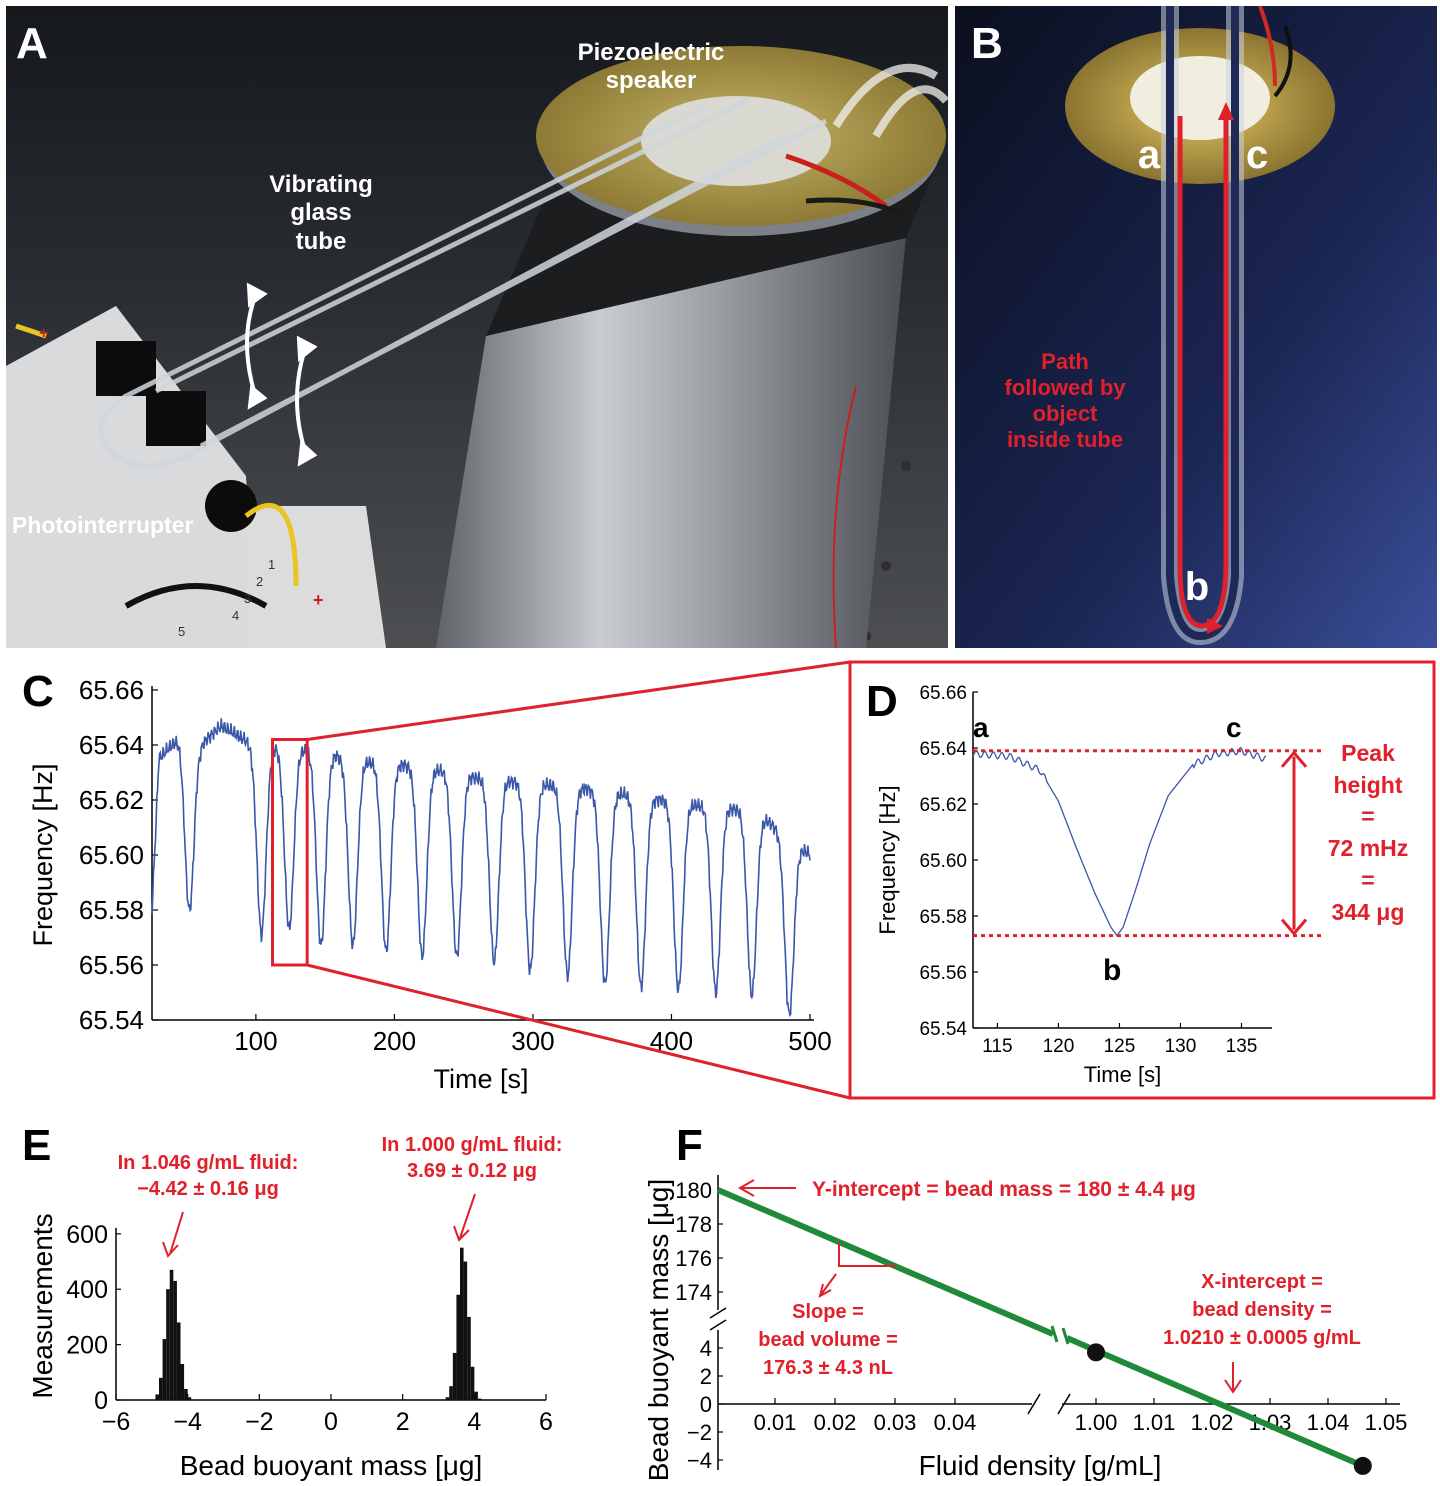 The image size is (1440, 1486). Describe the element at coordinates (1065, 387) in the screenshot. I see `path-annotation-line2: followed by` at that location.